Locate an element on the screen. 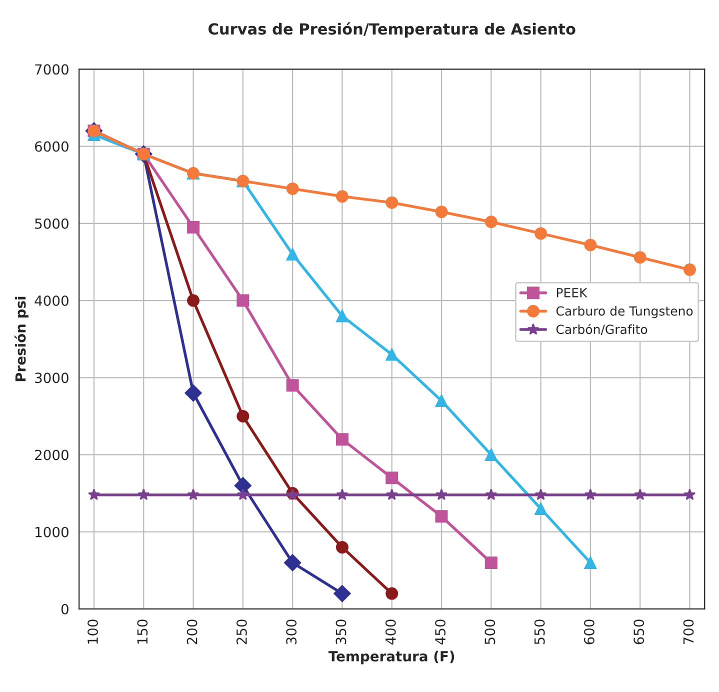  legend-label: Carburo de Tungsteno is located at coordinates (624, 312).